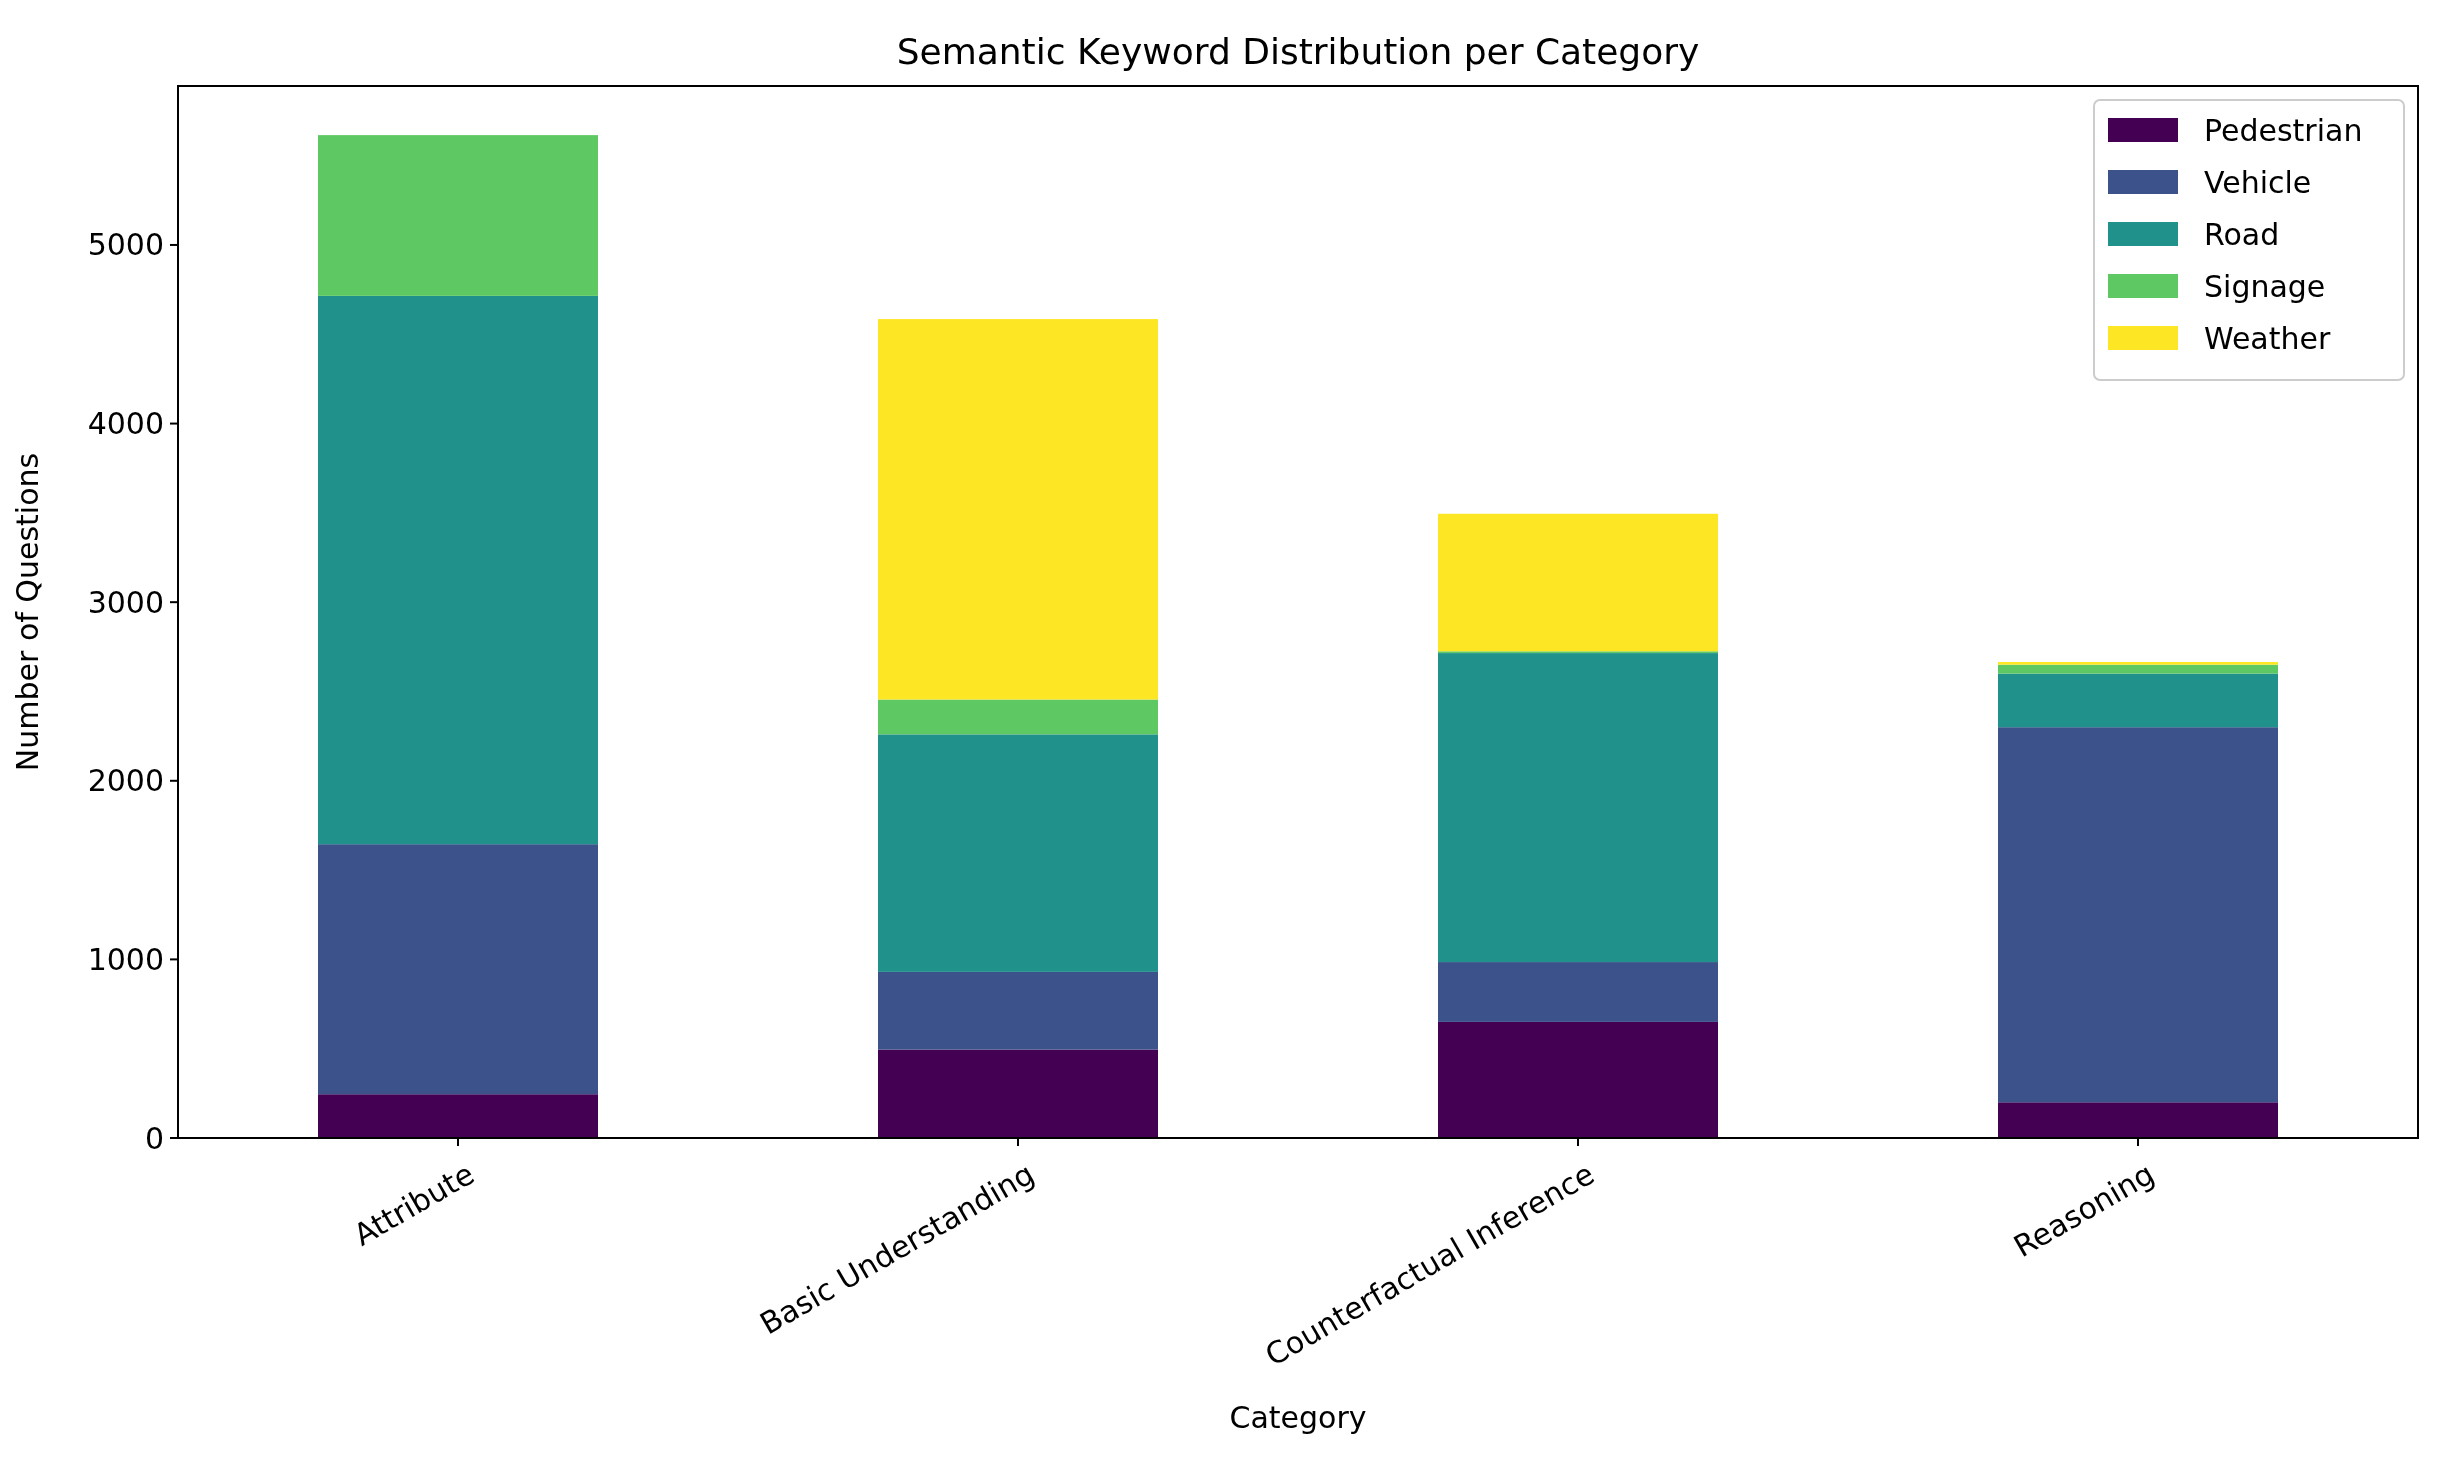 The image size is (2447, 1458). Describe the element at coordinates (1298, 1417) in the screenshot. I see `x-axis-title: Category` at that location.